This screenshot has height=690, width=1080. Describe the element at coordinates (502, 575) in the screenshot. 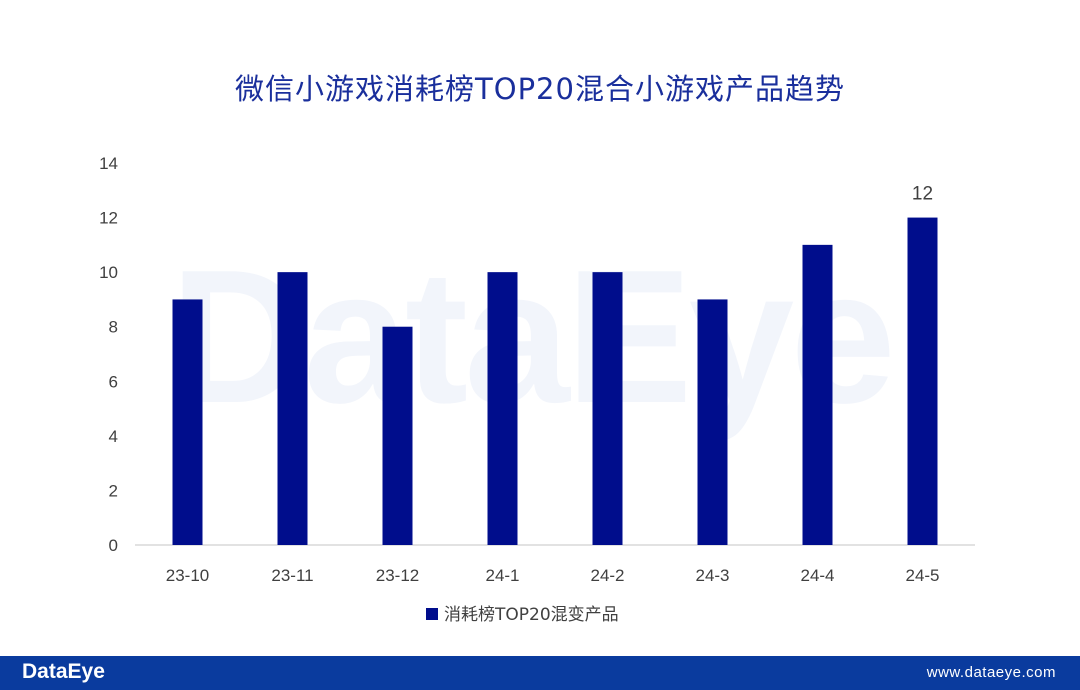

I see `x-tick-label: 24-1` at that location.